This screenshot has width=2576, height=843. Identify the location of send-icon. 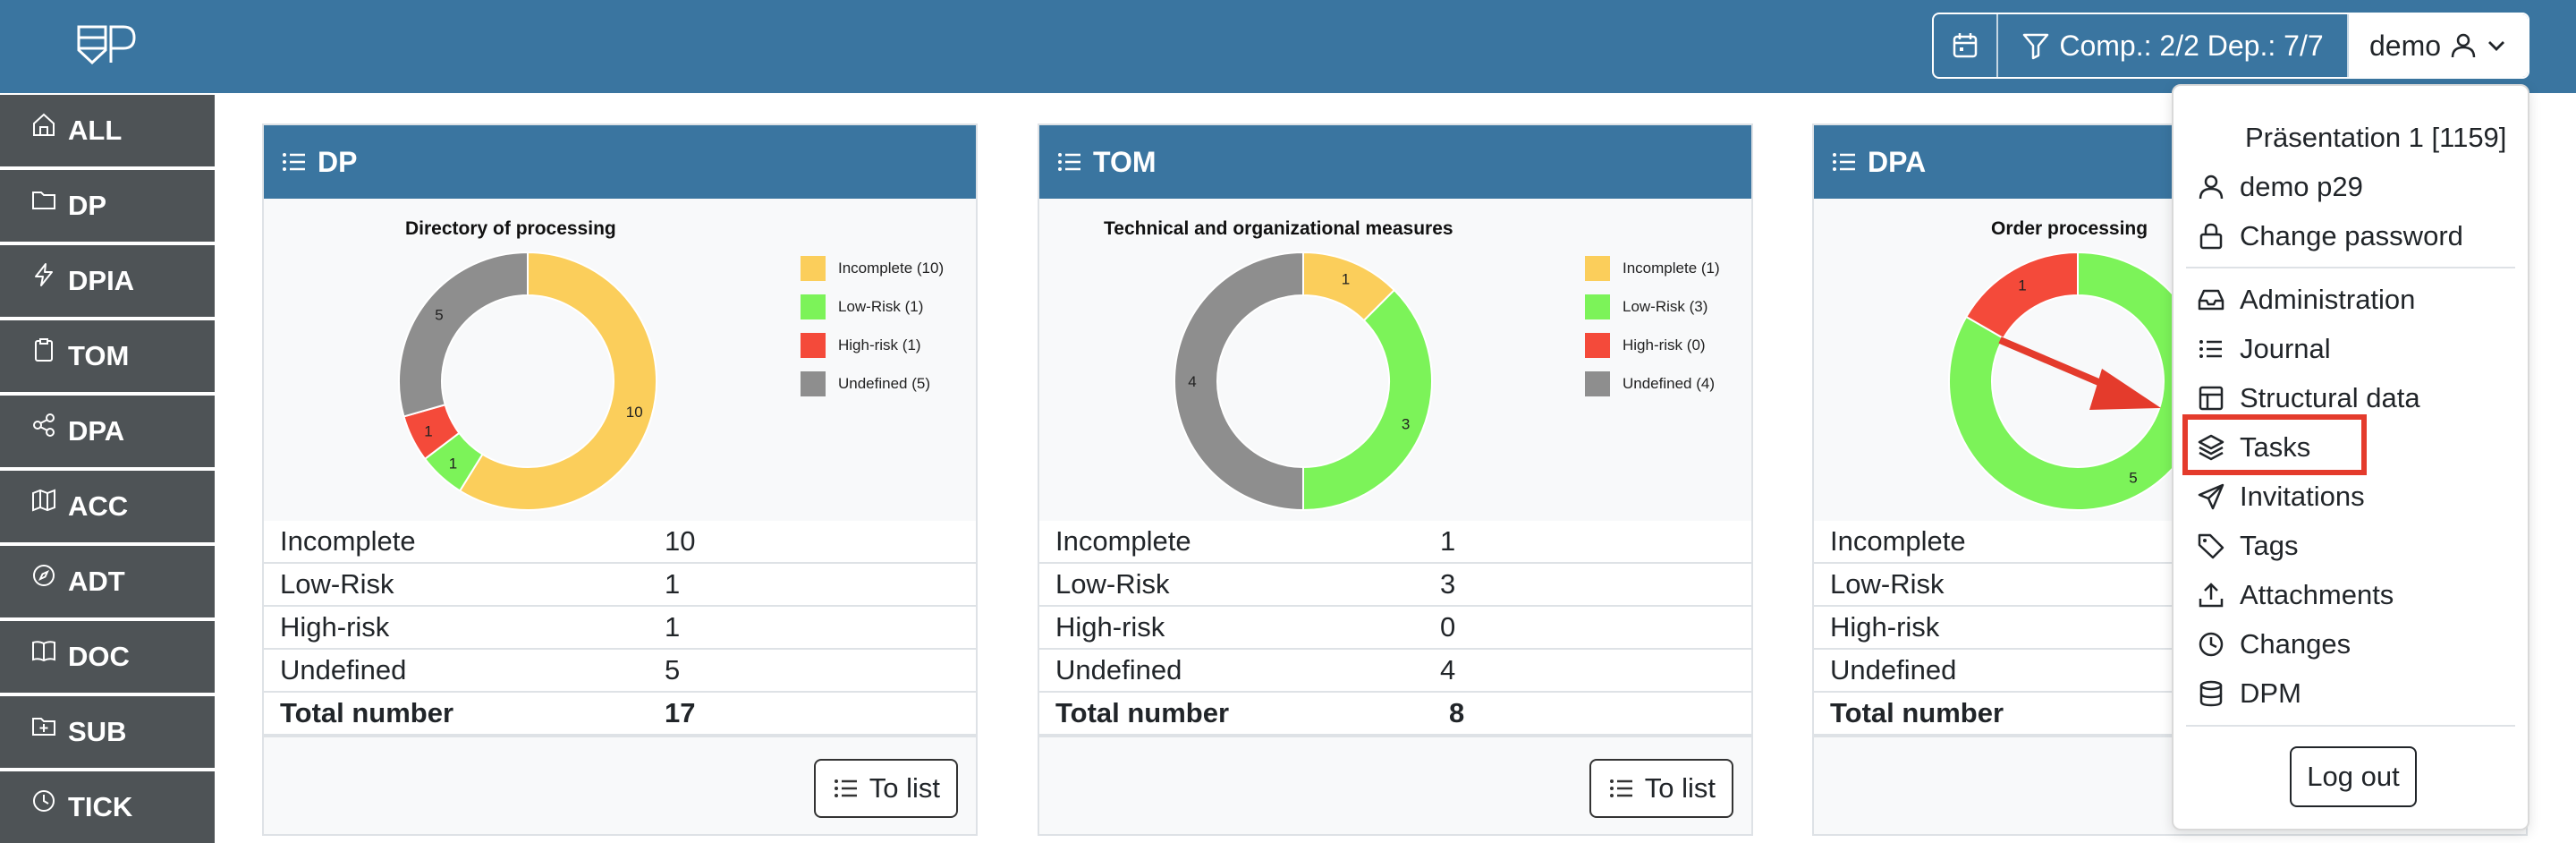
(2211, 496).